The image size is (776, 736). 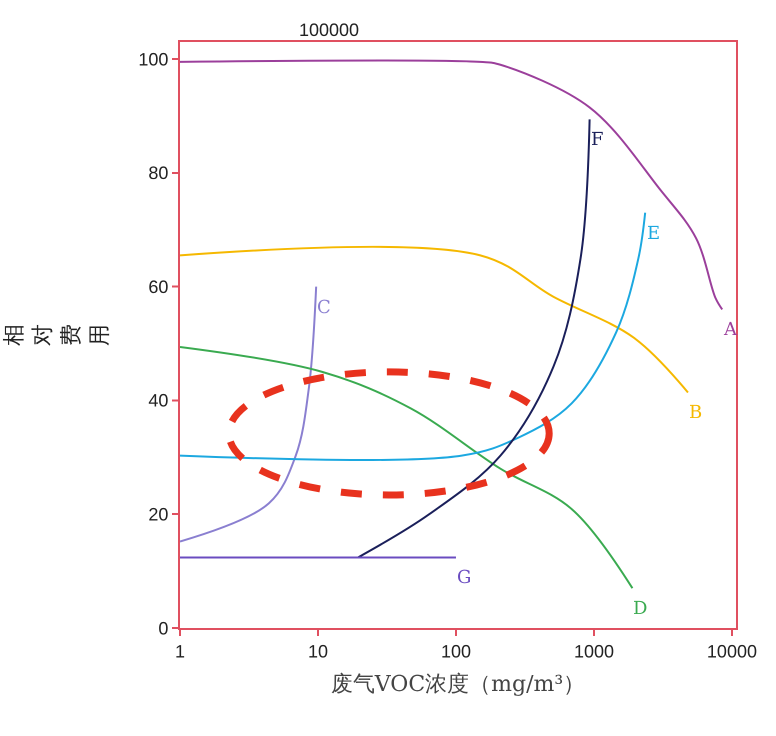 I want to click on series-label: E, so click(x=653, y=233).